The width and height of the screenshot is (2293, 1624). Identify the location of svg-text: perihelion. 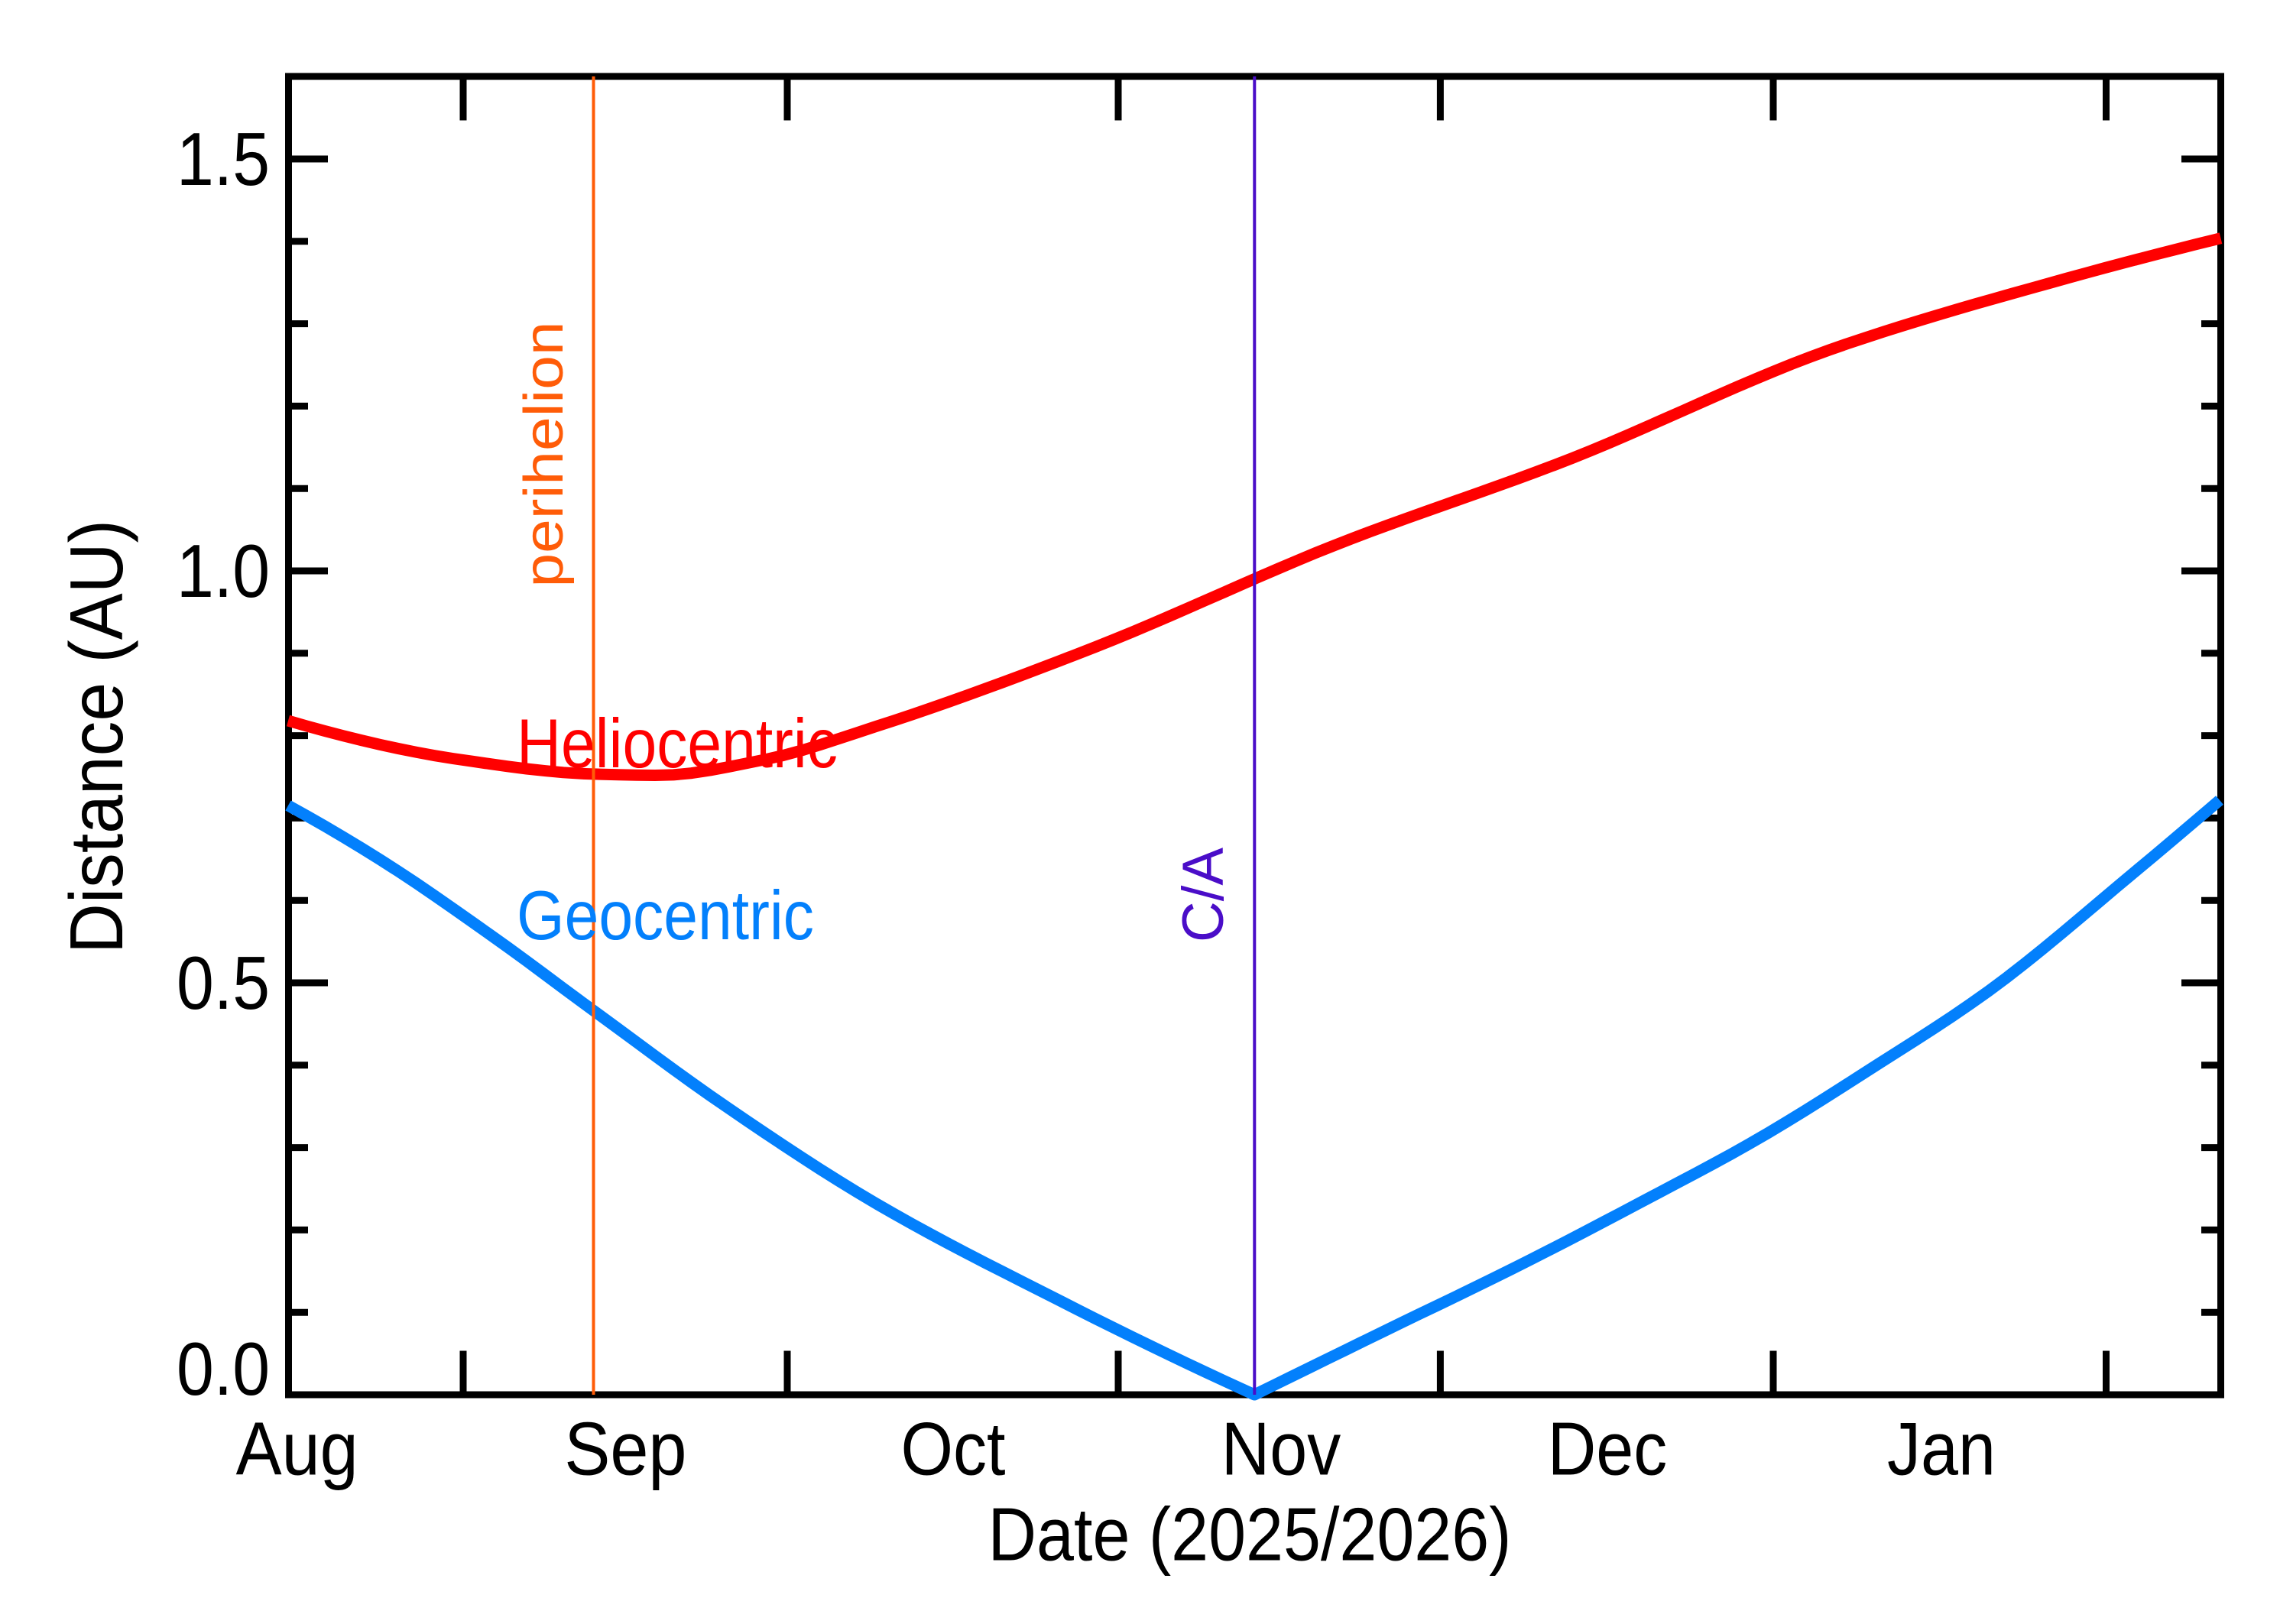
(544, 455).